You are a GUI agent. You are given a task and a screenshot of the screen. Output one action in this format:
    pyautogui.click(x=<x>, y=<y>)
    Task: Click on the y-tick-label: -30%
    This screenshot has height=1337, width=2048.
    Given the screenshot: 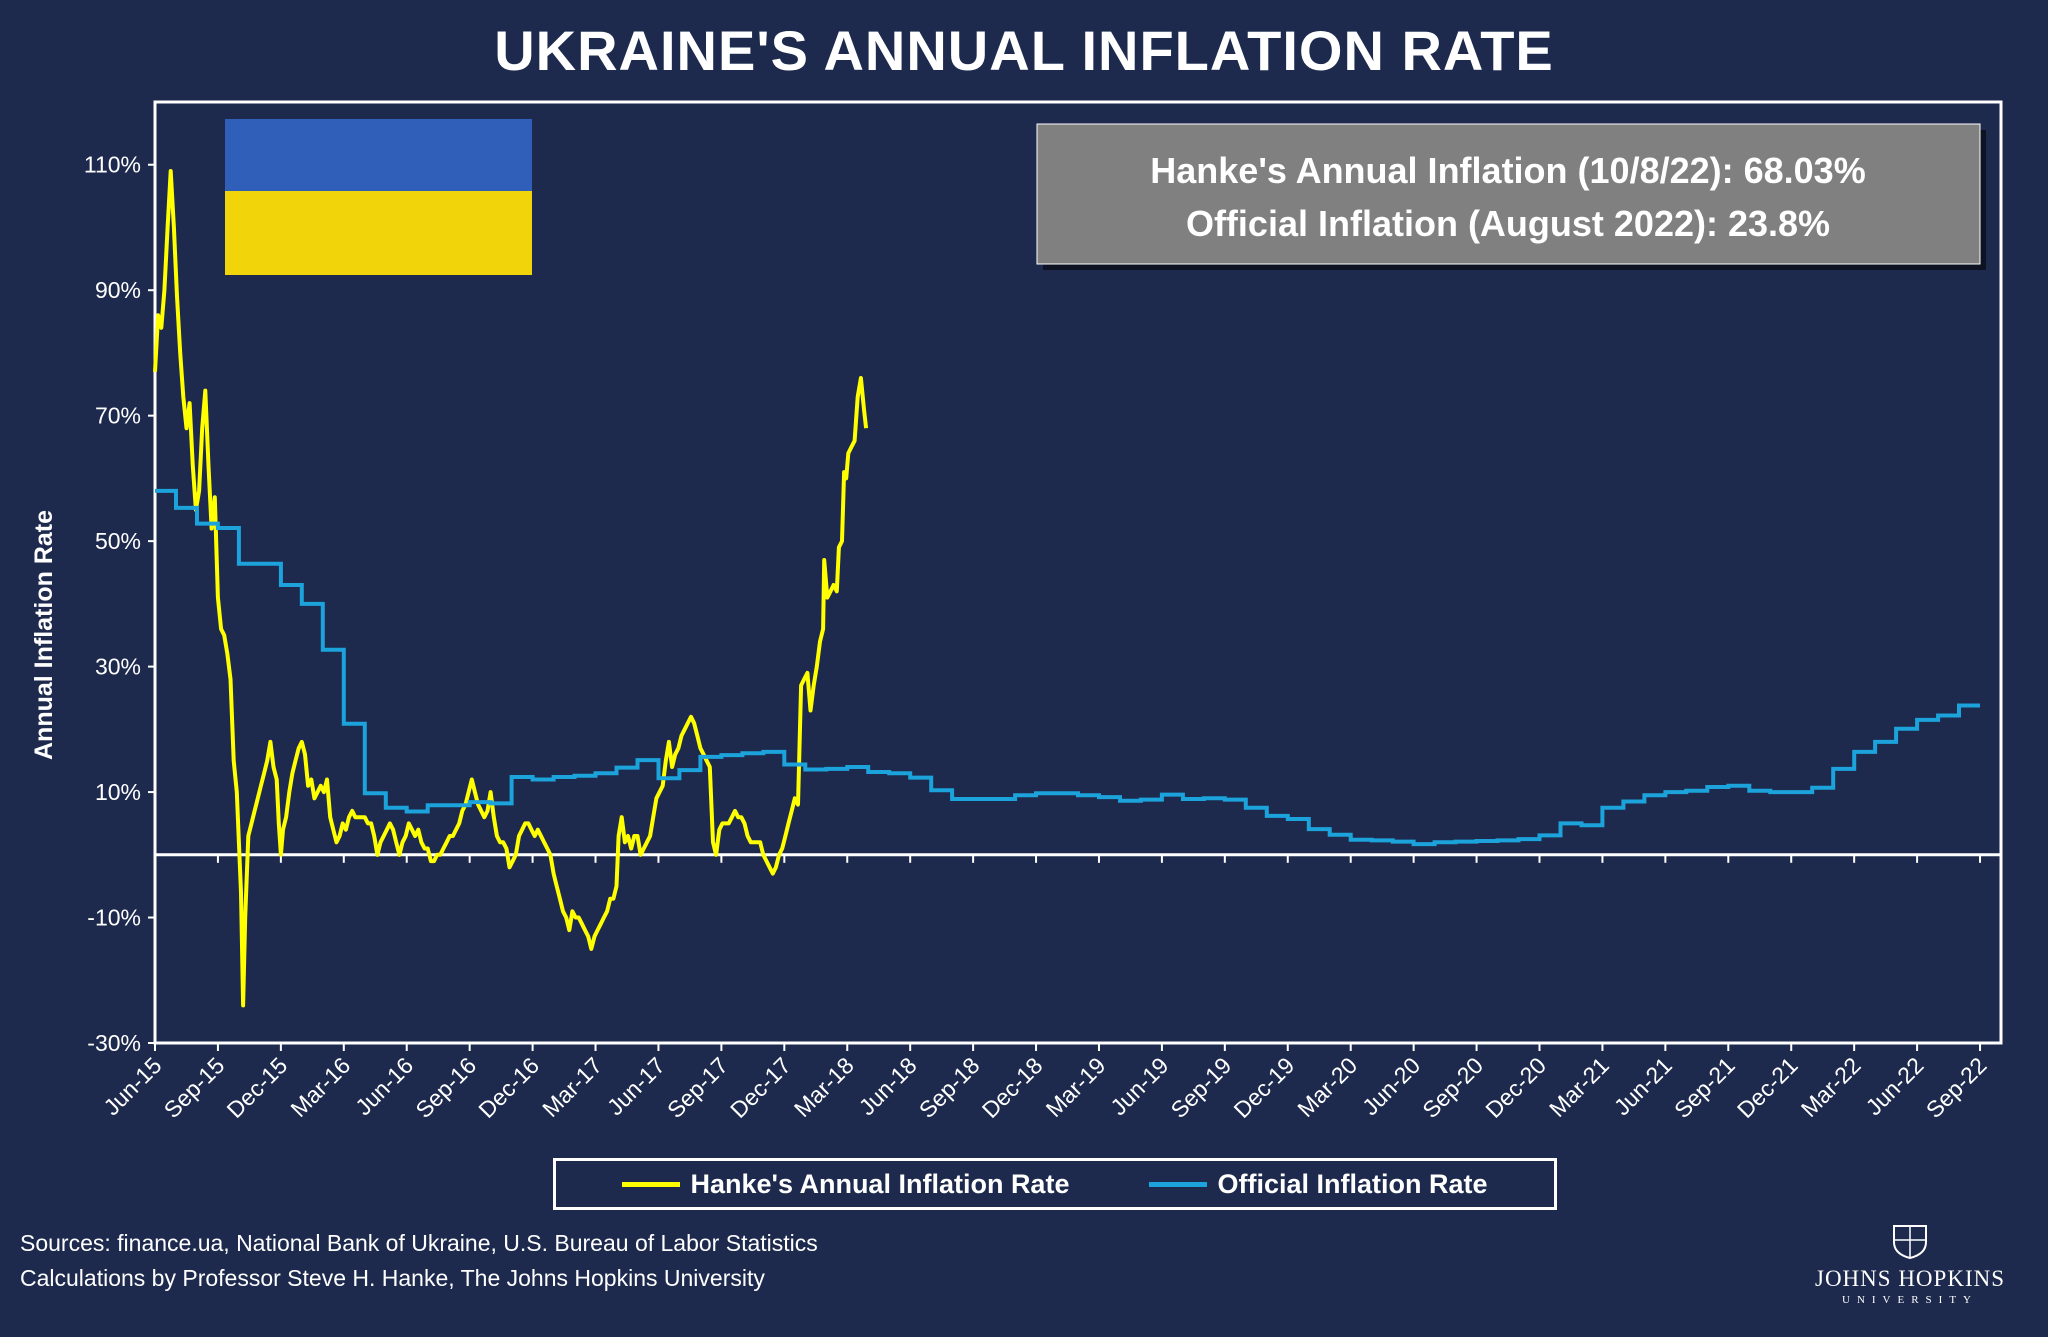 What is the action you would take?
    pyautogui.click(x=114, y=1043)
    